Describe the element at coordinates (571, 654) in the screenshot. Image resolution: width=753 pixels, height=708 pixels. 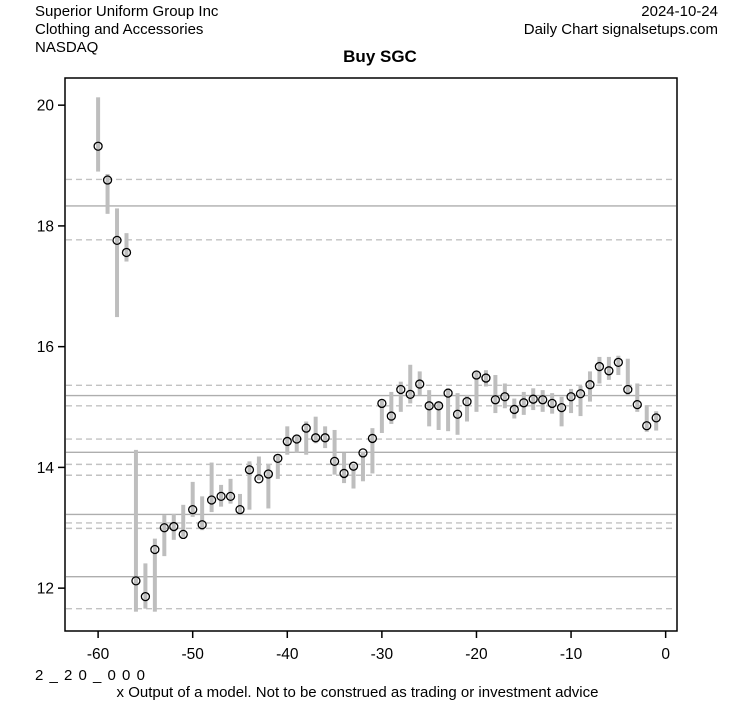
I see `x-tick-label: -10` at that location.